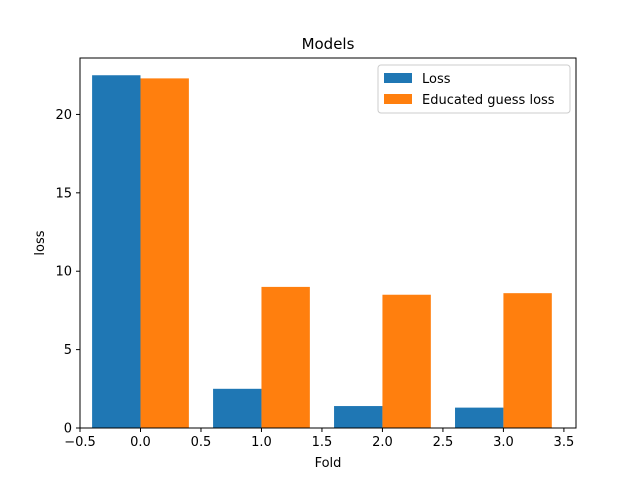 This screenshot has width=640, height=480. What do you see at coordinates (63, 115) in the screenshot?
I see `y-tick-label: 20` at bounding box center [63, 115].